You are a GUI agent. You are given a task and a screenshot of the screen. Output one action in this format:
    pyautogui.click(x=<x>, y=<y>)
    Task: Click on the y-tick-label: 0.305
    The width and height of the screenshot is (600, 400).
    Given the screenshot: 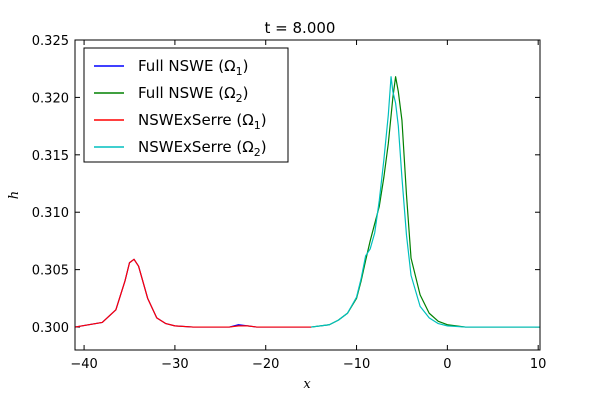 What is the action you would take?
    pyautogui.click(x=50, y=271)
    